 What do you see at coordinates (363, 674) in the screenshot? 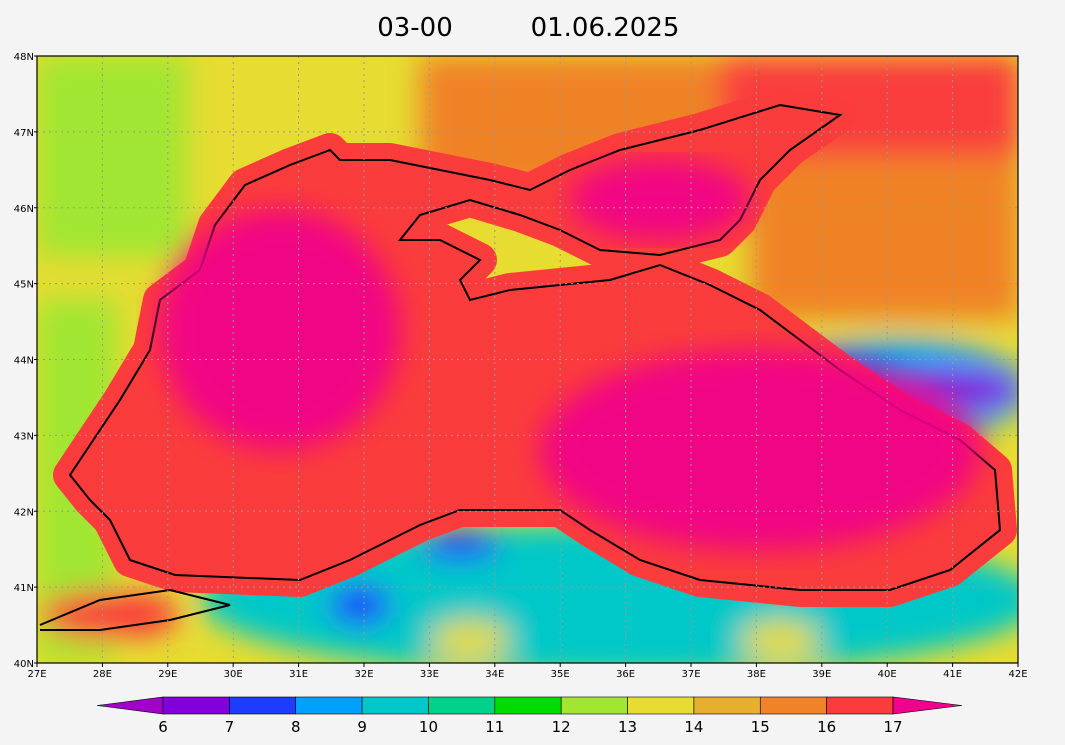
I see `lon-label: 32E` at bounding box center [363, 674].